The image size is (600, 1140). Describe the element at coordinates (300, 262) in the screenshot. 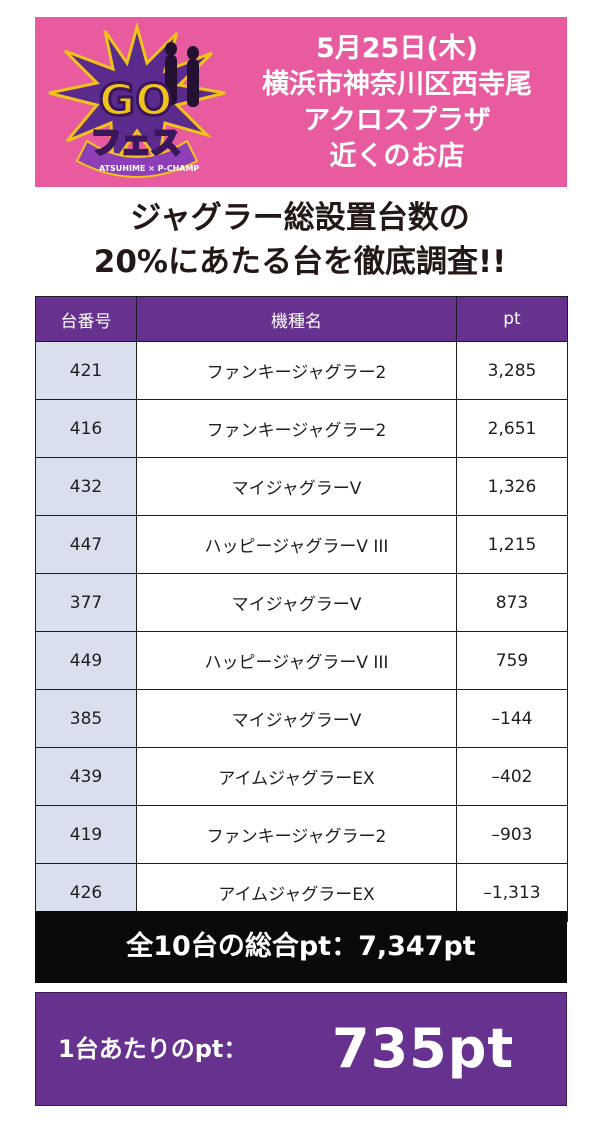

I see `headline-line-2: 20%にあたる台を徹底調査!!` at that location.